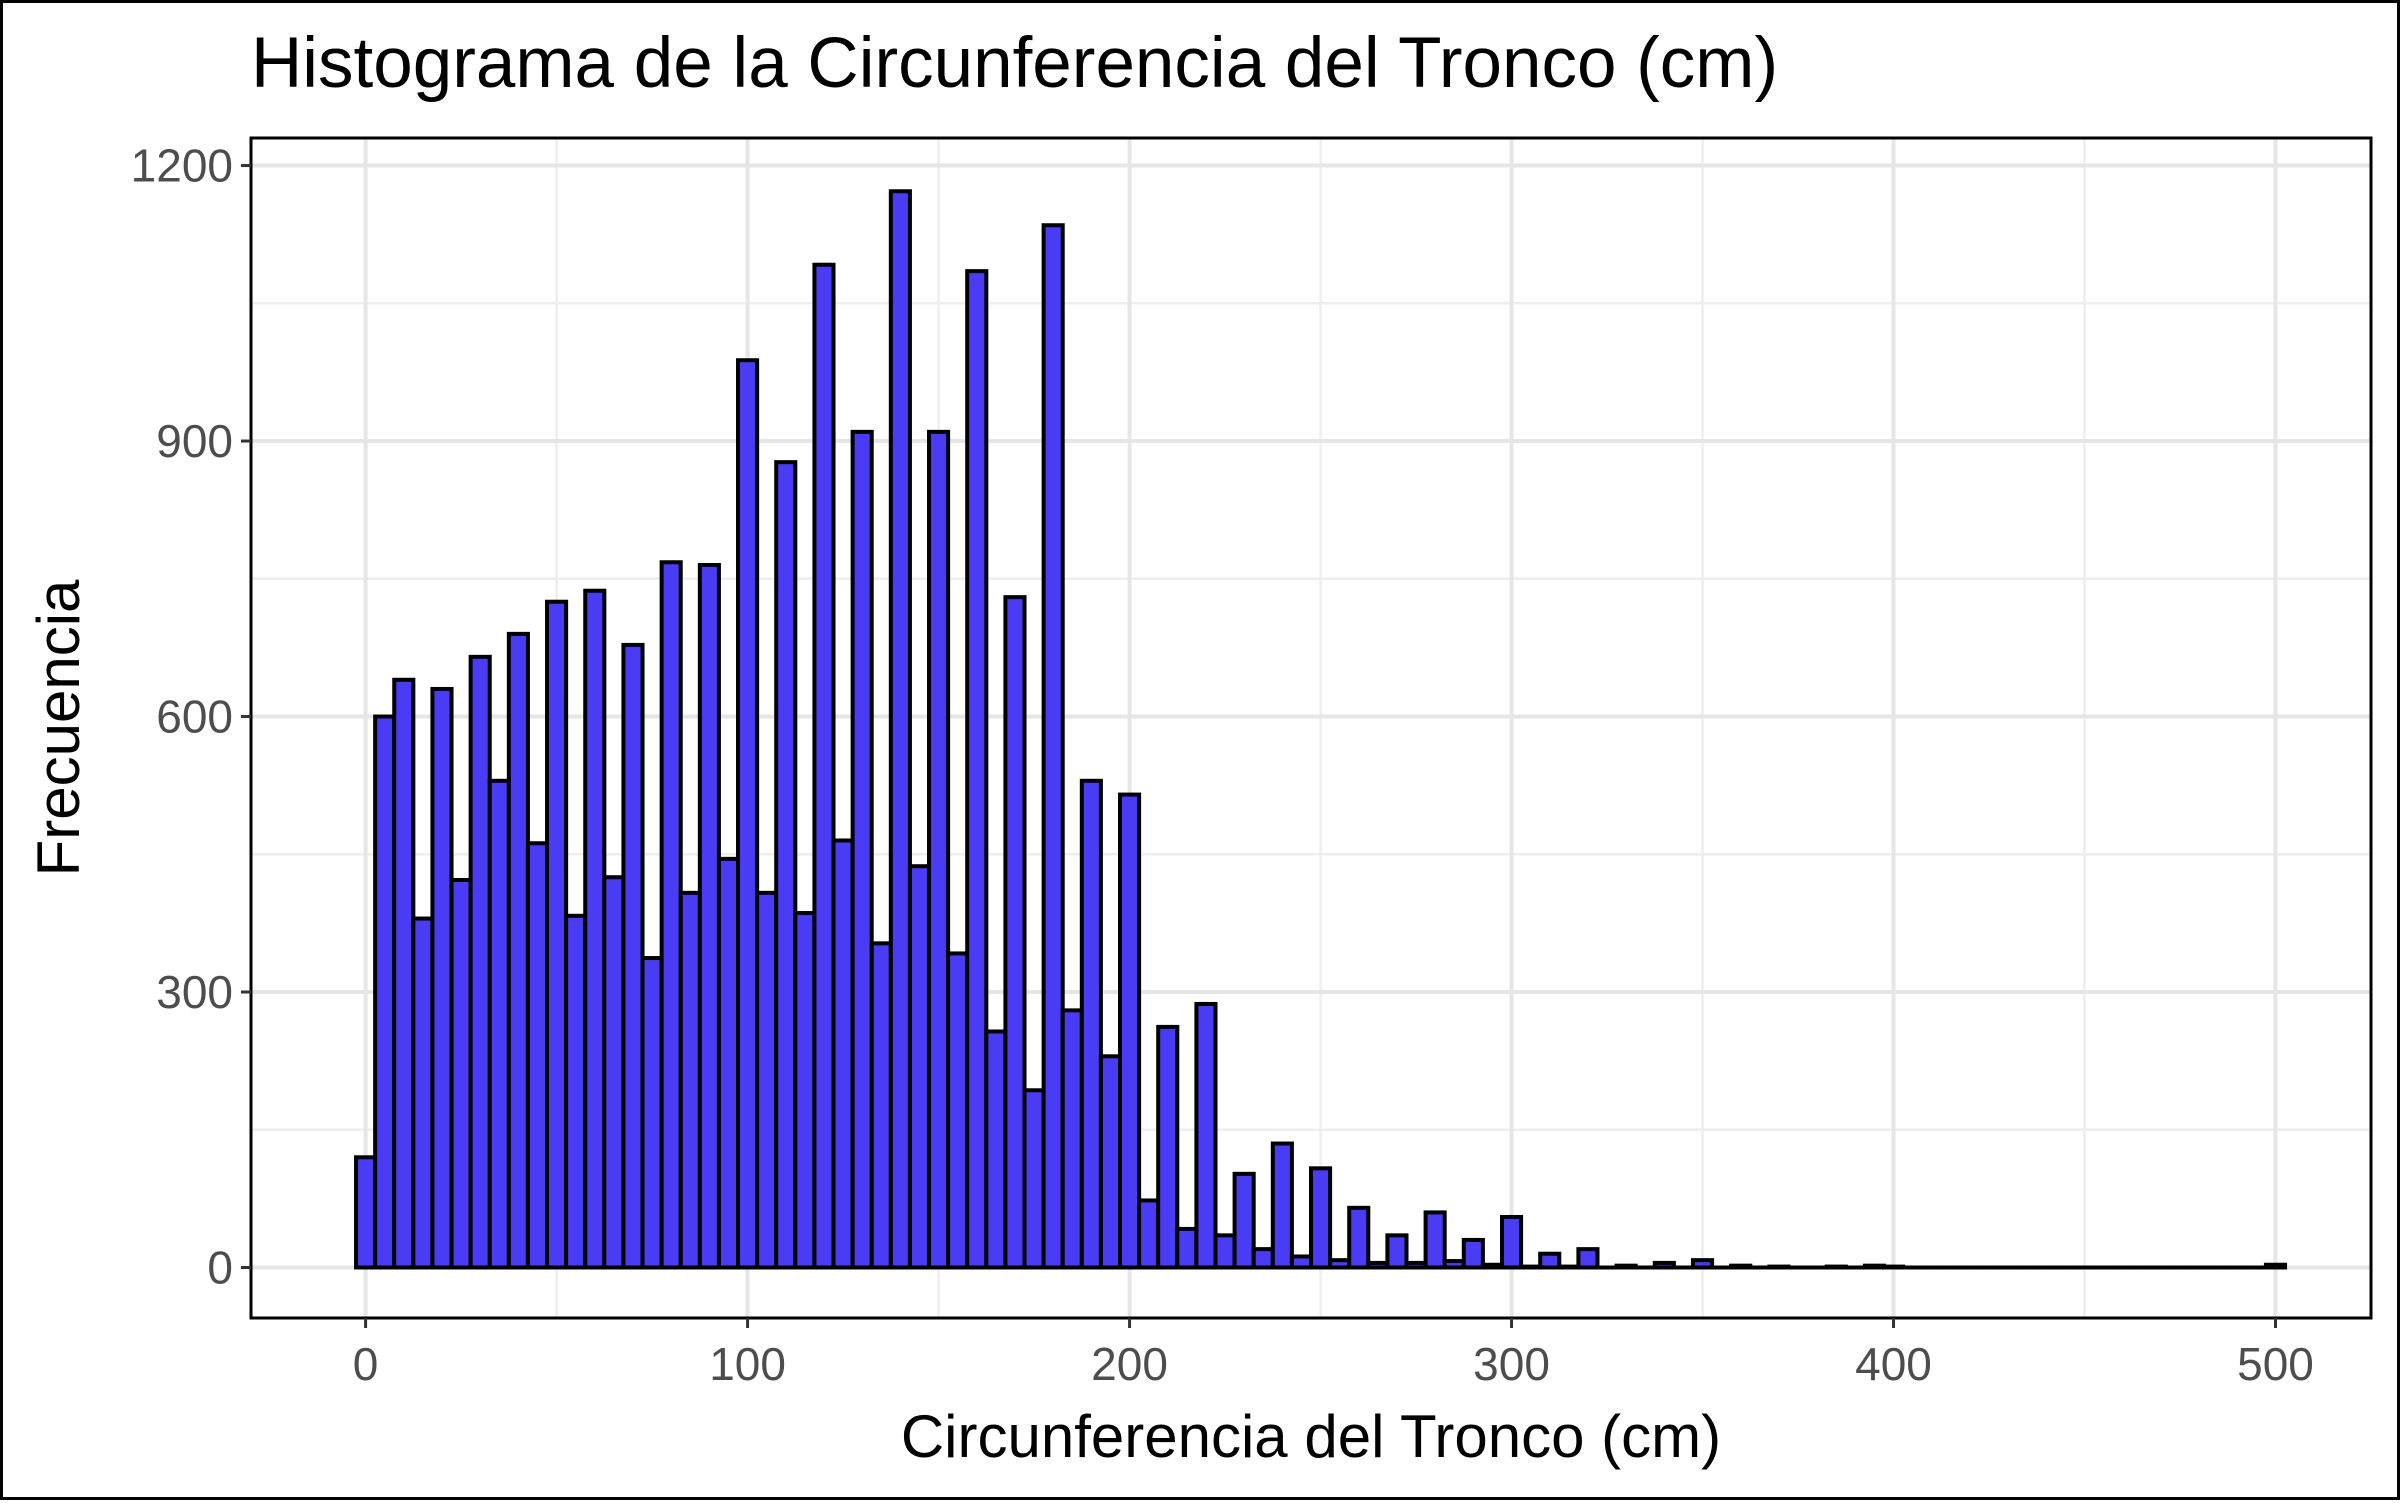 This screenshot has height=1503, width=2400. I want to click on y-tick-label: 300, so click(194, 992).